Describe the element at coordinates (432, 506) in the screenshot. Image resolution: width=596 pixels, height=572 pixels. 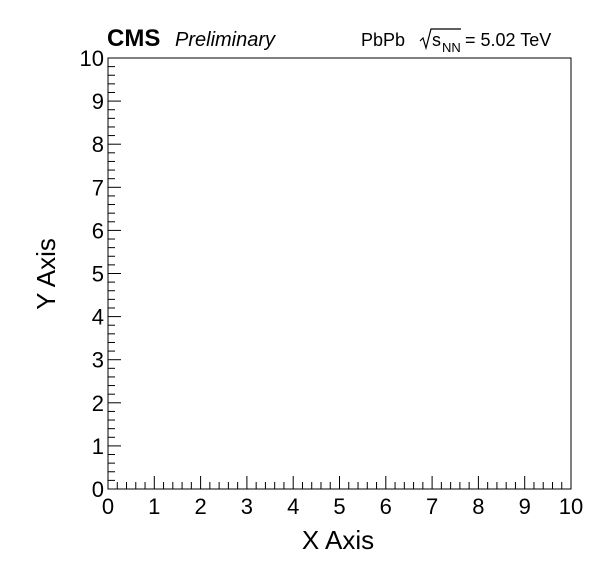
I see `x-tick-label: 7` at that location.